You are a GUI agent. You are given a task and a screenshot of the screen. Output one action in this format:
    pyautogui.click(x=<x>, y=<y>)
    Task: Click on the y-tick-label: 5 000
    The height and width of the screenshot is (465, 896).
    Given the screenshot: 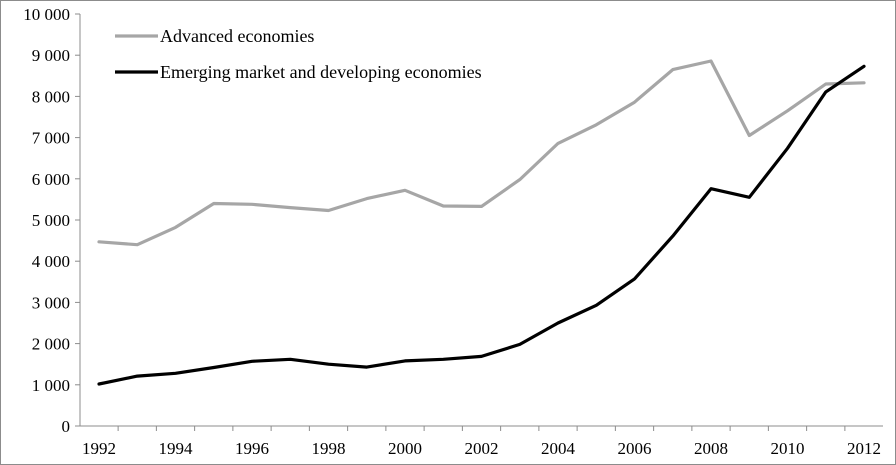 What is the action you would take?
    pyautogui.click(x=51, y=220)
    